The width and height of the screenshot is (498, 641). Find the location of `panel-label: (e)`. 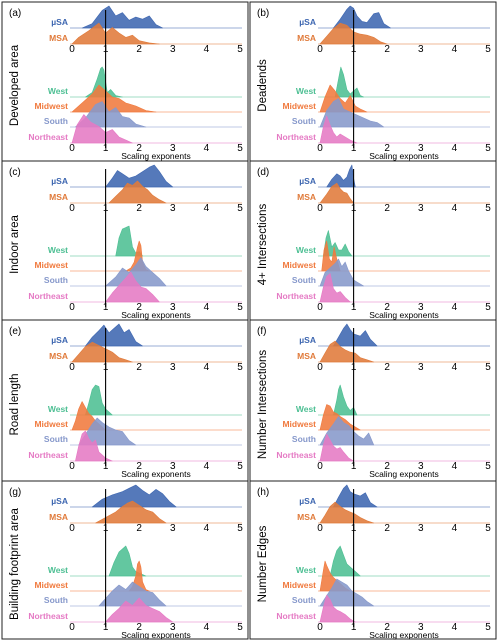

panel-label: (e) is located at coordinates (15, 331).